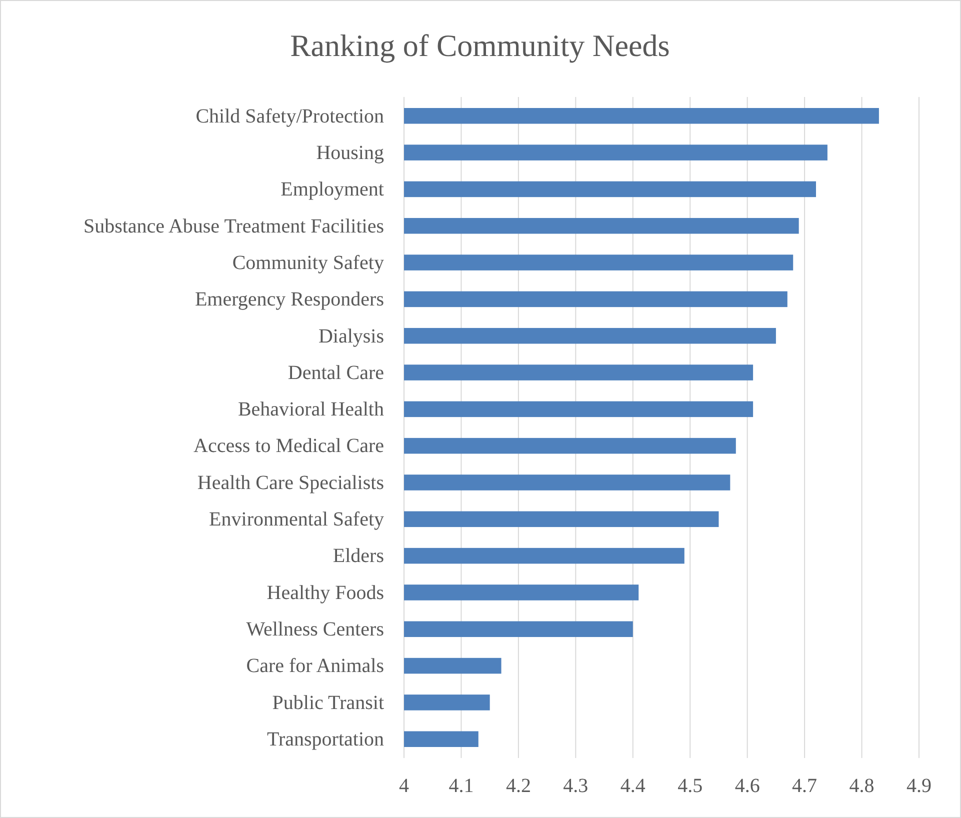 Image resolution: width=961 pixels, height=818 pixels. What do you see at coordinates (290, 483) in the screenshot?
I see `y-tick-label: Health Care Specialists` at bounding box center [290, 483].